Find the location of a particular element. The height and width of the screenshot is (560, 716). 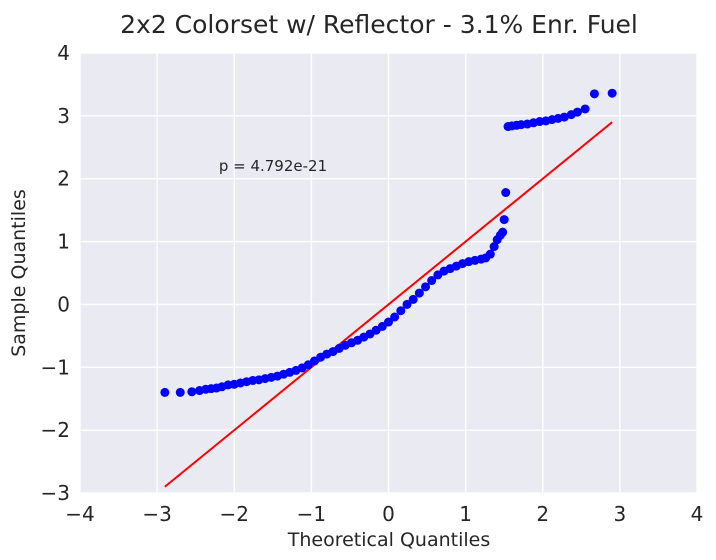

y-tick-label: −2 is located at coordinates (55, 430).